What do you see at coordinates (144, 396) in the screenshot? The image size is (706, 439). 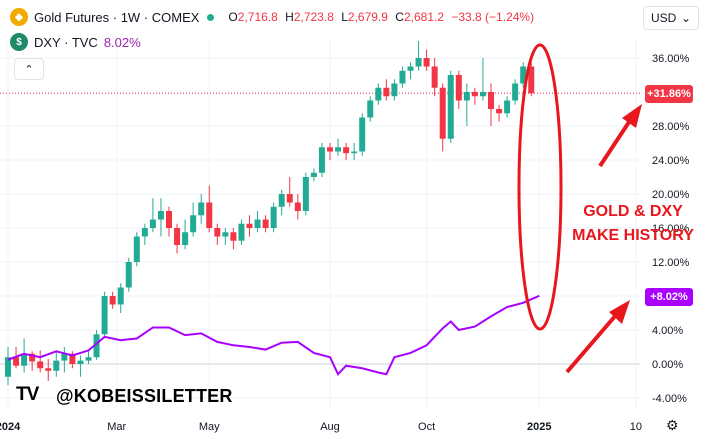 I see `watermark-handle: @KOBEISSILETTER` at bounding box center [144, 396].